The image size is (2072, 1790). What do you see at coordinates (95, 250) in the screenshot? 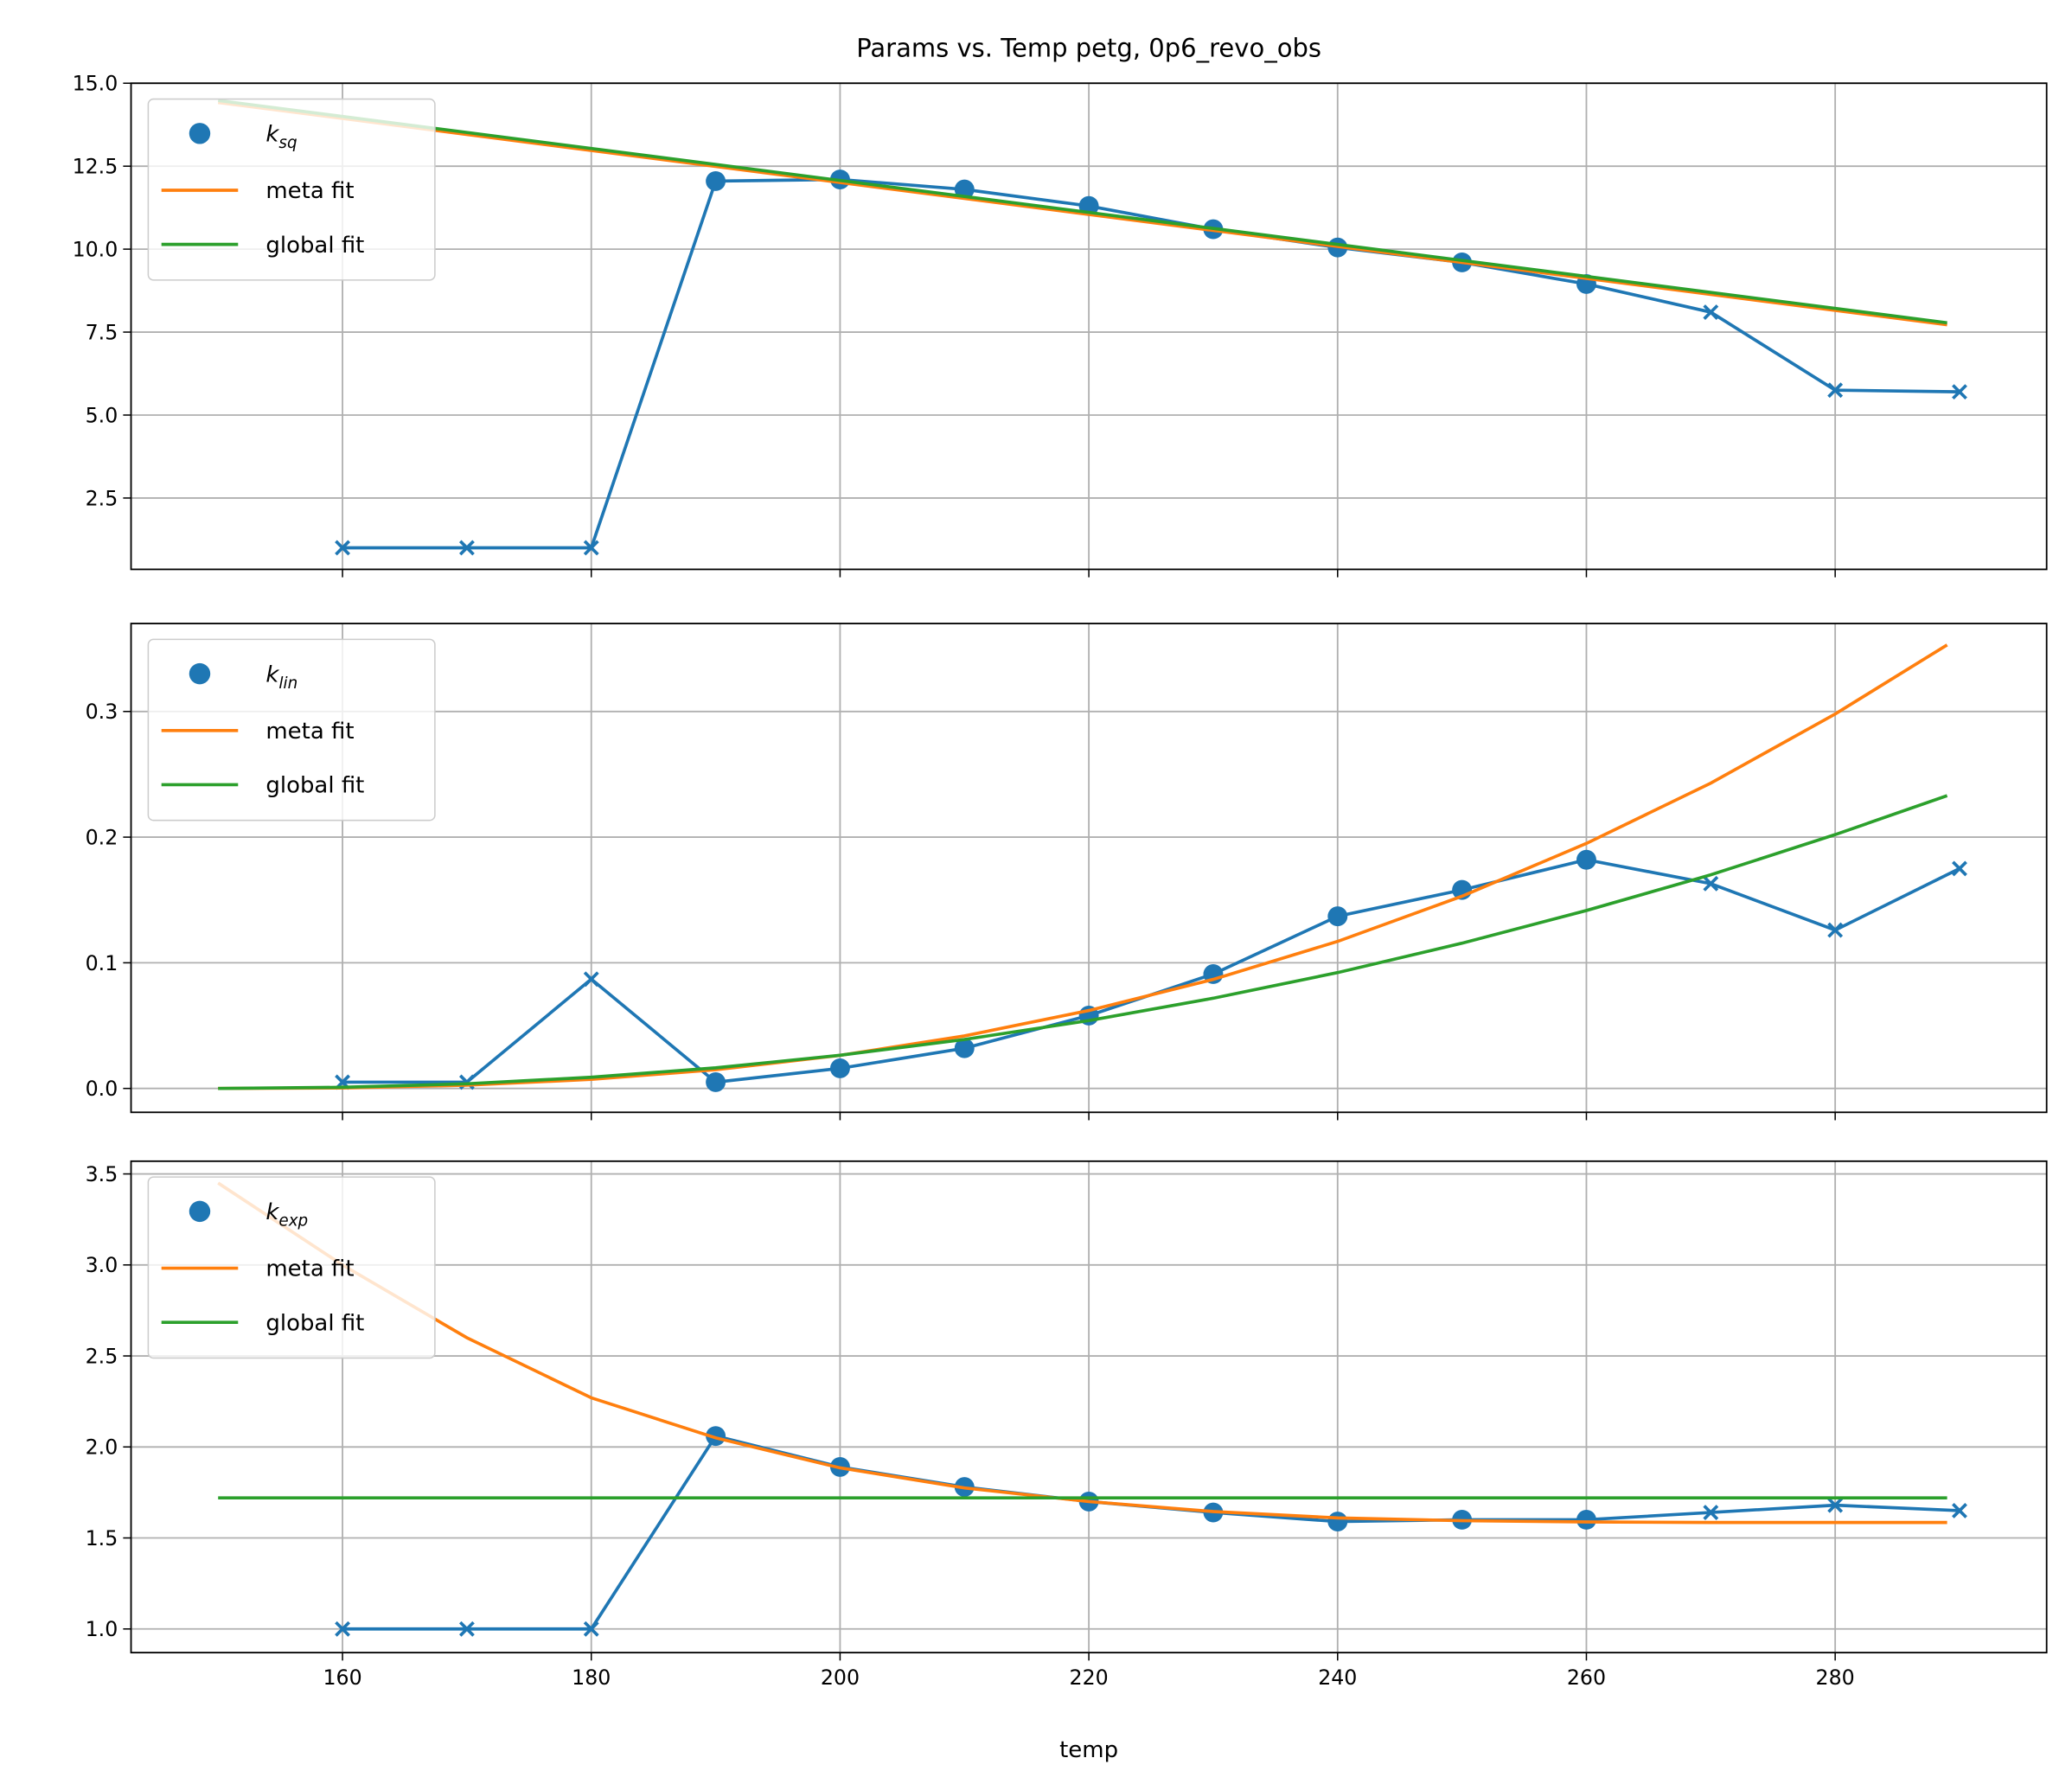
I see `y-tick-label: 10.0` at bounding box center [95, 250].